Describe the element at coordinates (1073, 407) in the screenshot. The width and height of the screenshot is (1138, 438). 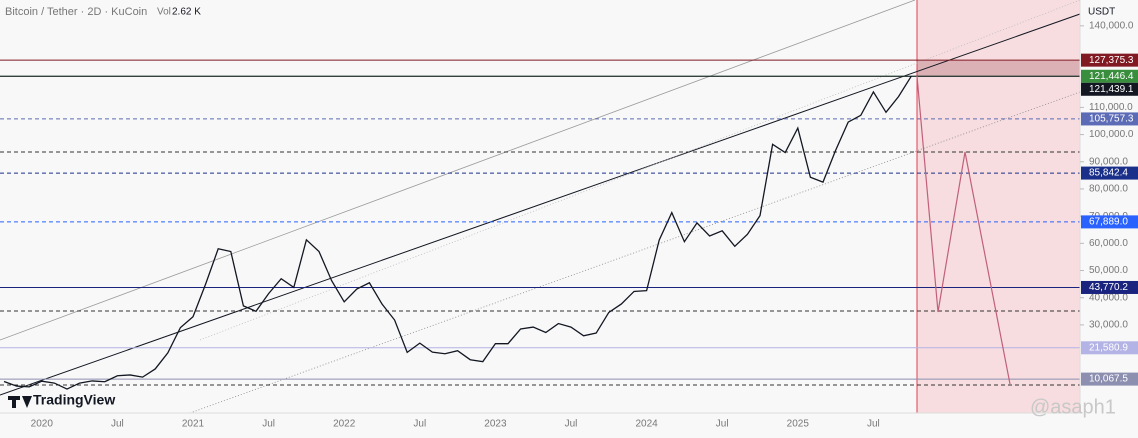
I see `author: @asaph1` at that location.